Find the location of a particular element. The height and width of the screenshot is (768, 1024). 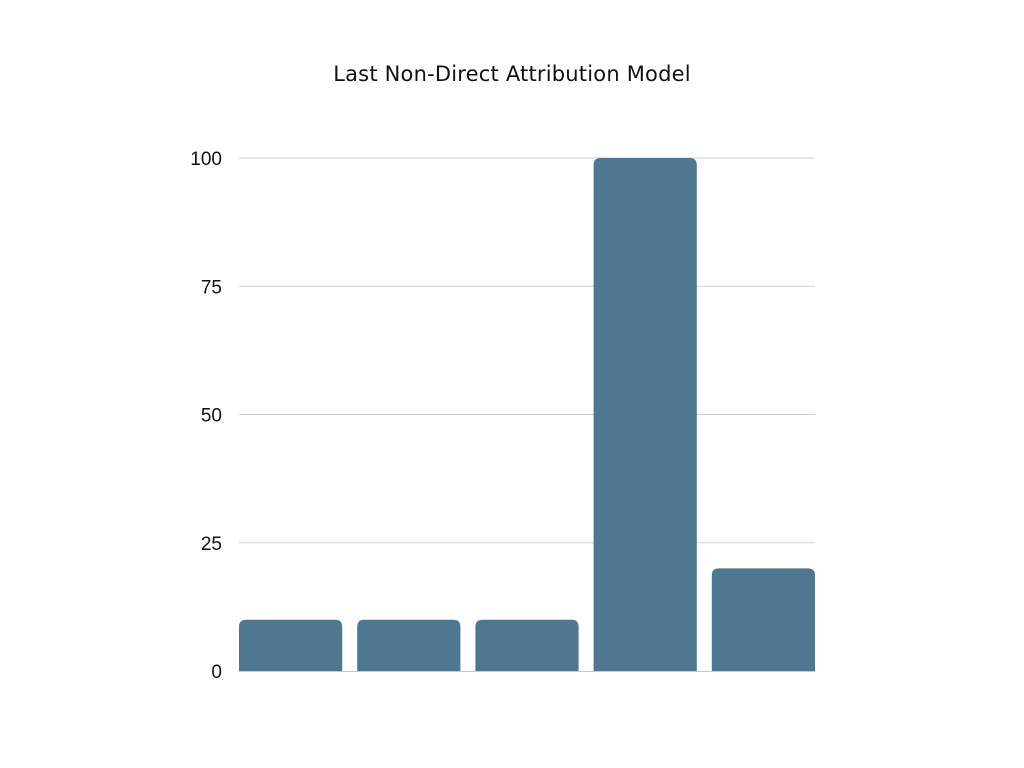

y-axis-ticks: 0 25 50 75 100 is located at coordinates (206, 416).